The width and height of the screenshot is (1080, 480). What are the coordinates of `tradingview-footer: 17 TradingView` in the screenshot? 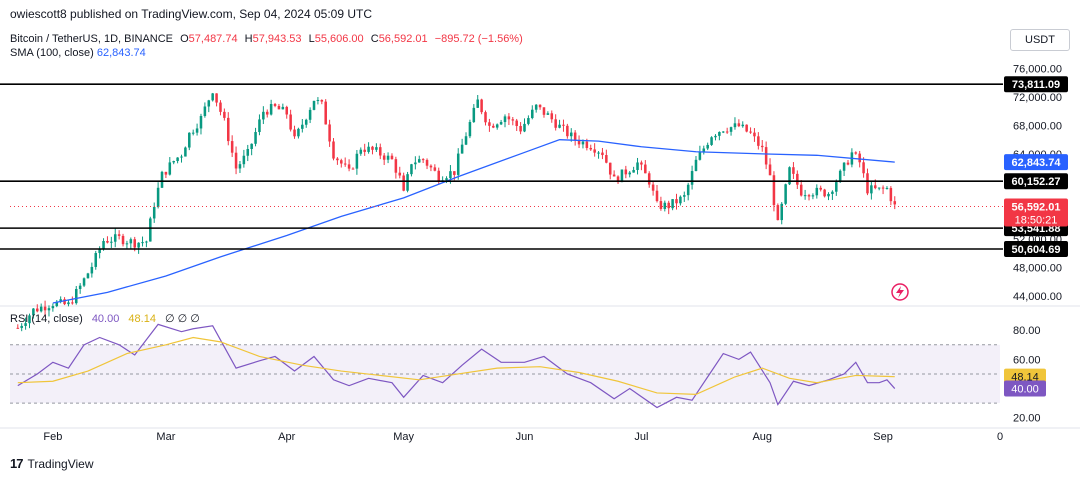 It's located at (52, 463).